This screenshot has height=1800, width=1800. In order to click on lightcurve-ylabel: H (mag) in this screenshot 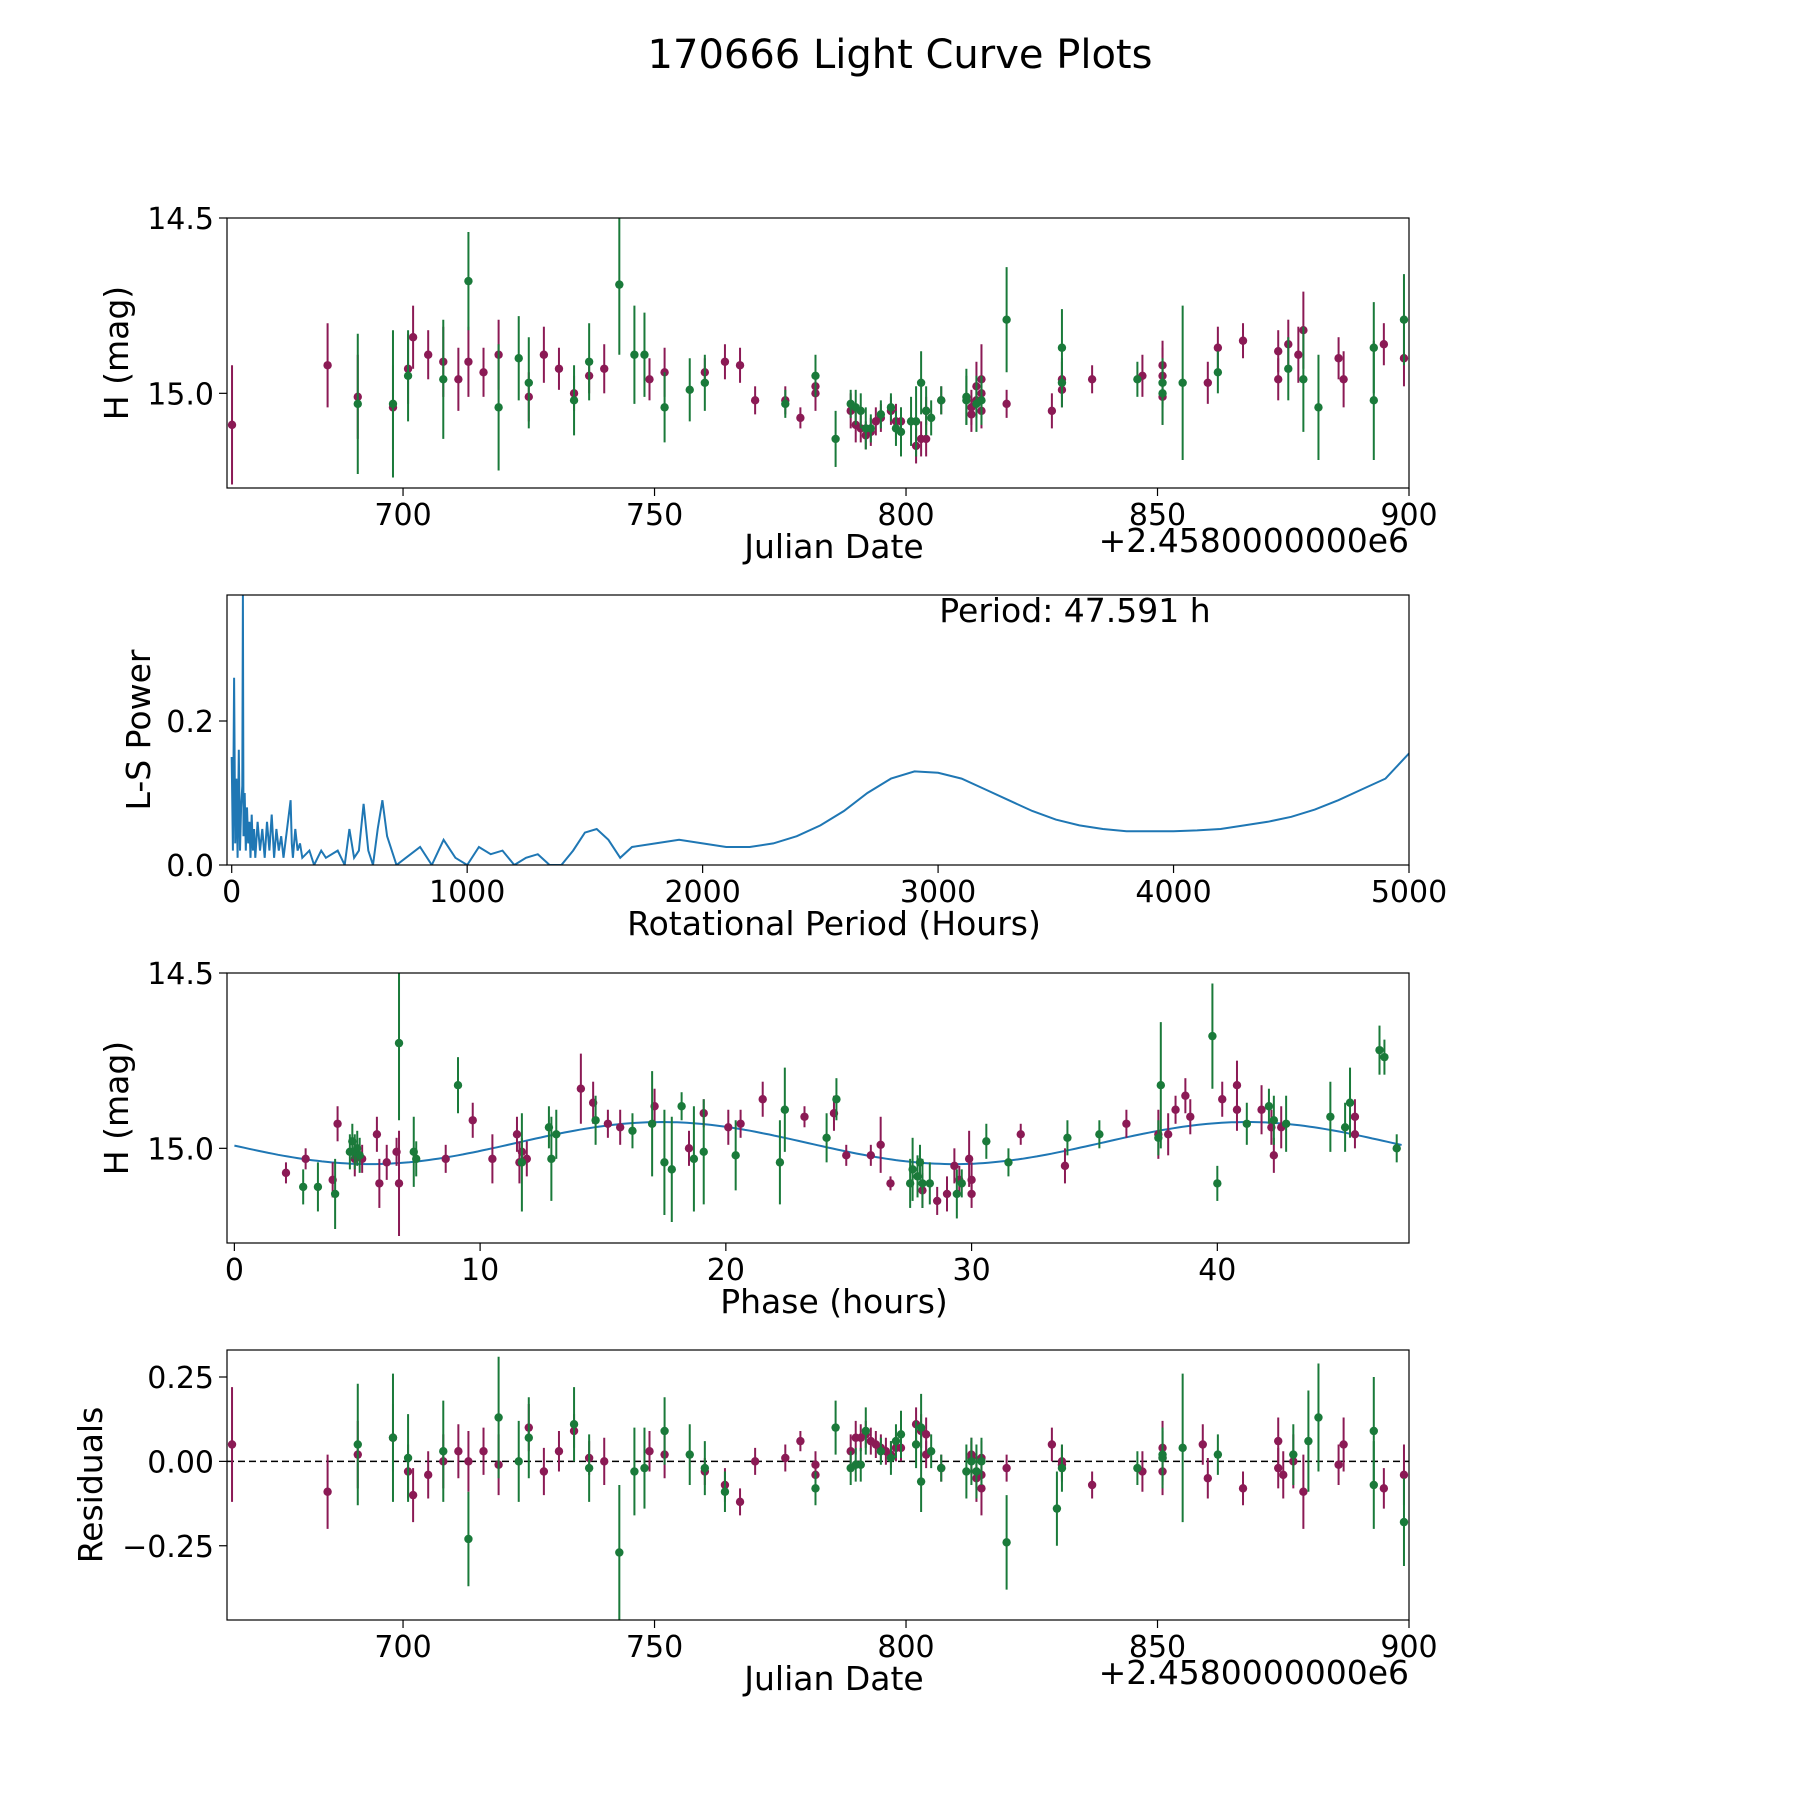, I will do `click(116, 353)`.